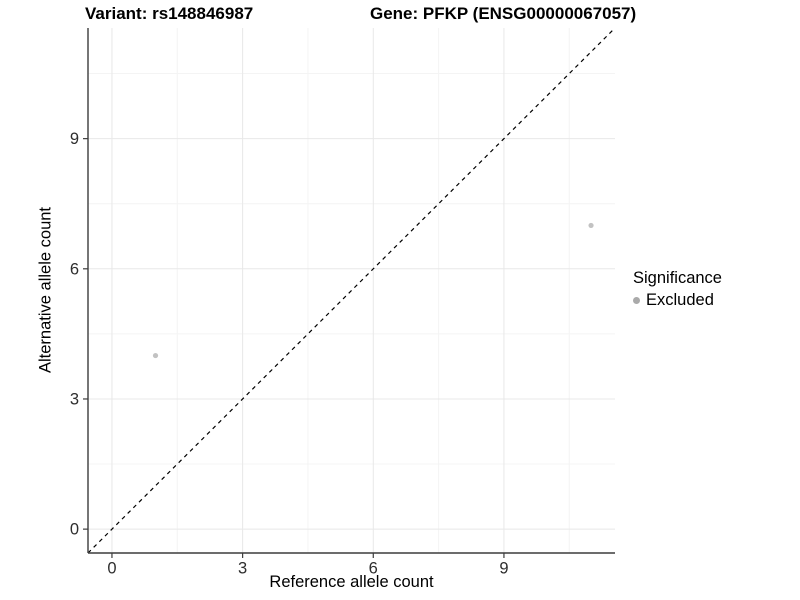 This screenshot has width=800, height=600. I want to click on legend-marker-icon, so click(636, 300).